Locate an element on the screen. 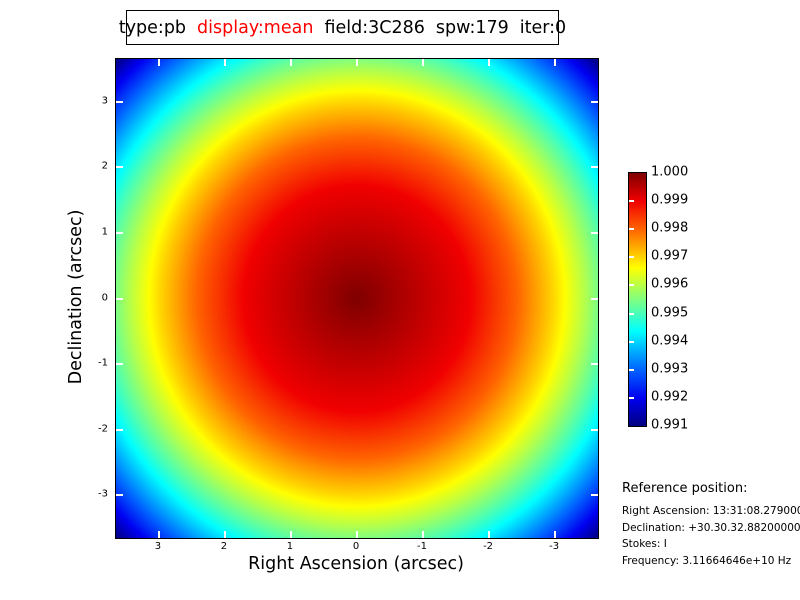 The width and height of the screenshot is (800, 600). reference-declination: Declination: +30.30.32.88200000 is located at coordinates (711, 527).